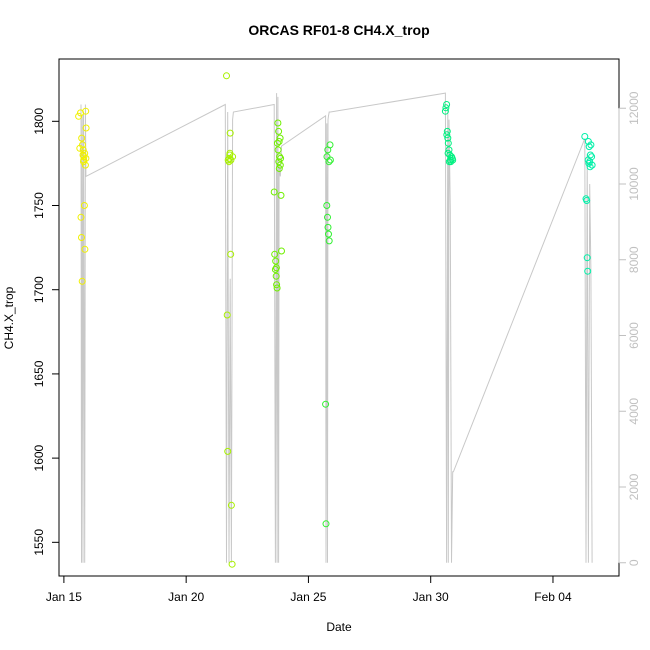 The height and width of the screenshot is (650, 650). What do you see at coordinates (46, 332) in the screenshot?
I see `y-axis-left: 1550 1600 1650 1700 1750 1800` at bounding box center [46, 332].